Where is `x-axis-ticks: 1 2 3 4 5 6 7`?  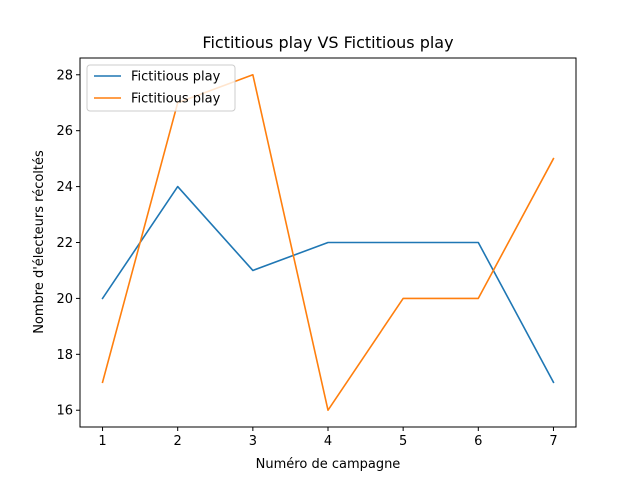 x-axis-ticks: 1 2 3 4 5 6 7 is located at coordinates (328, 438).